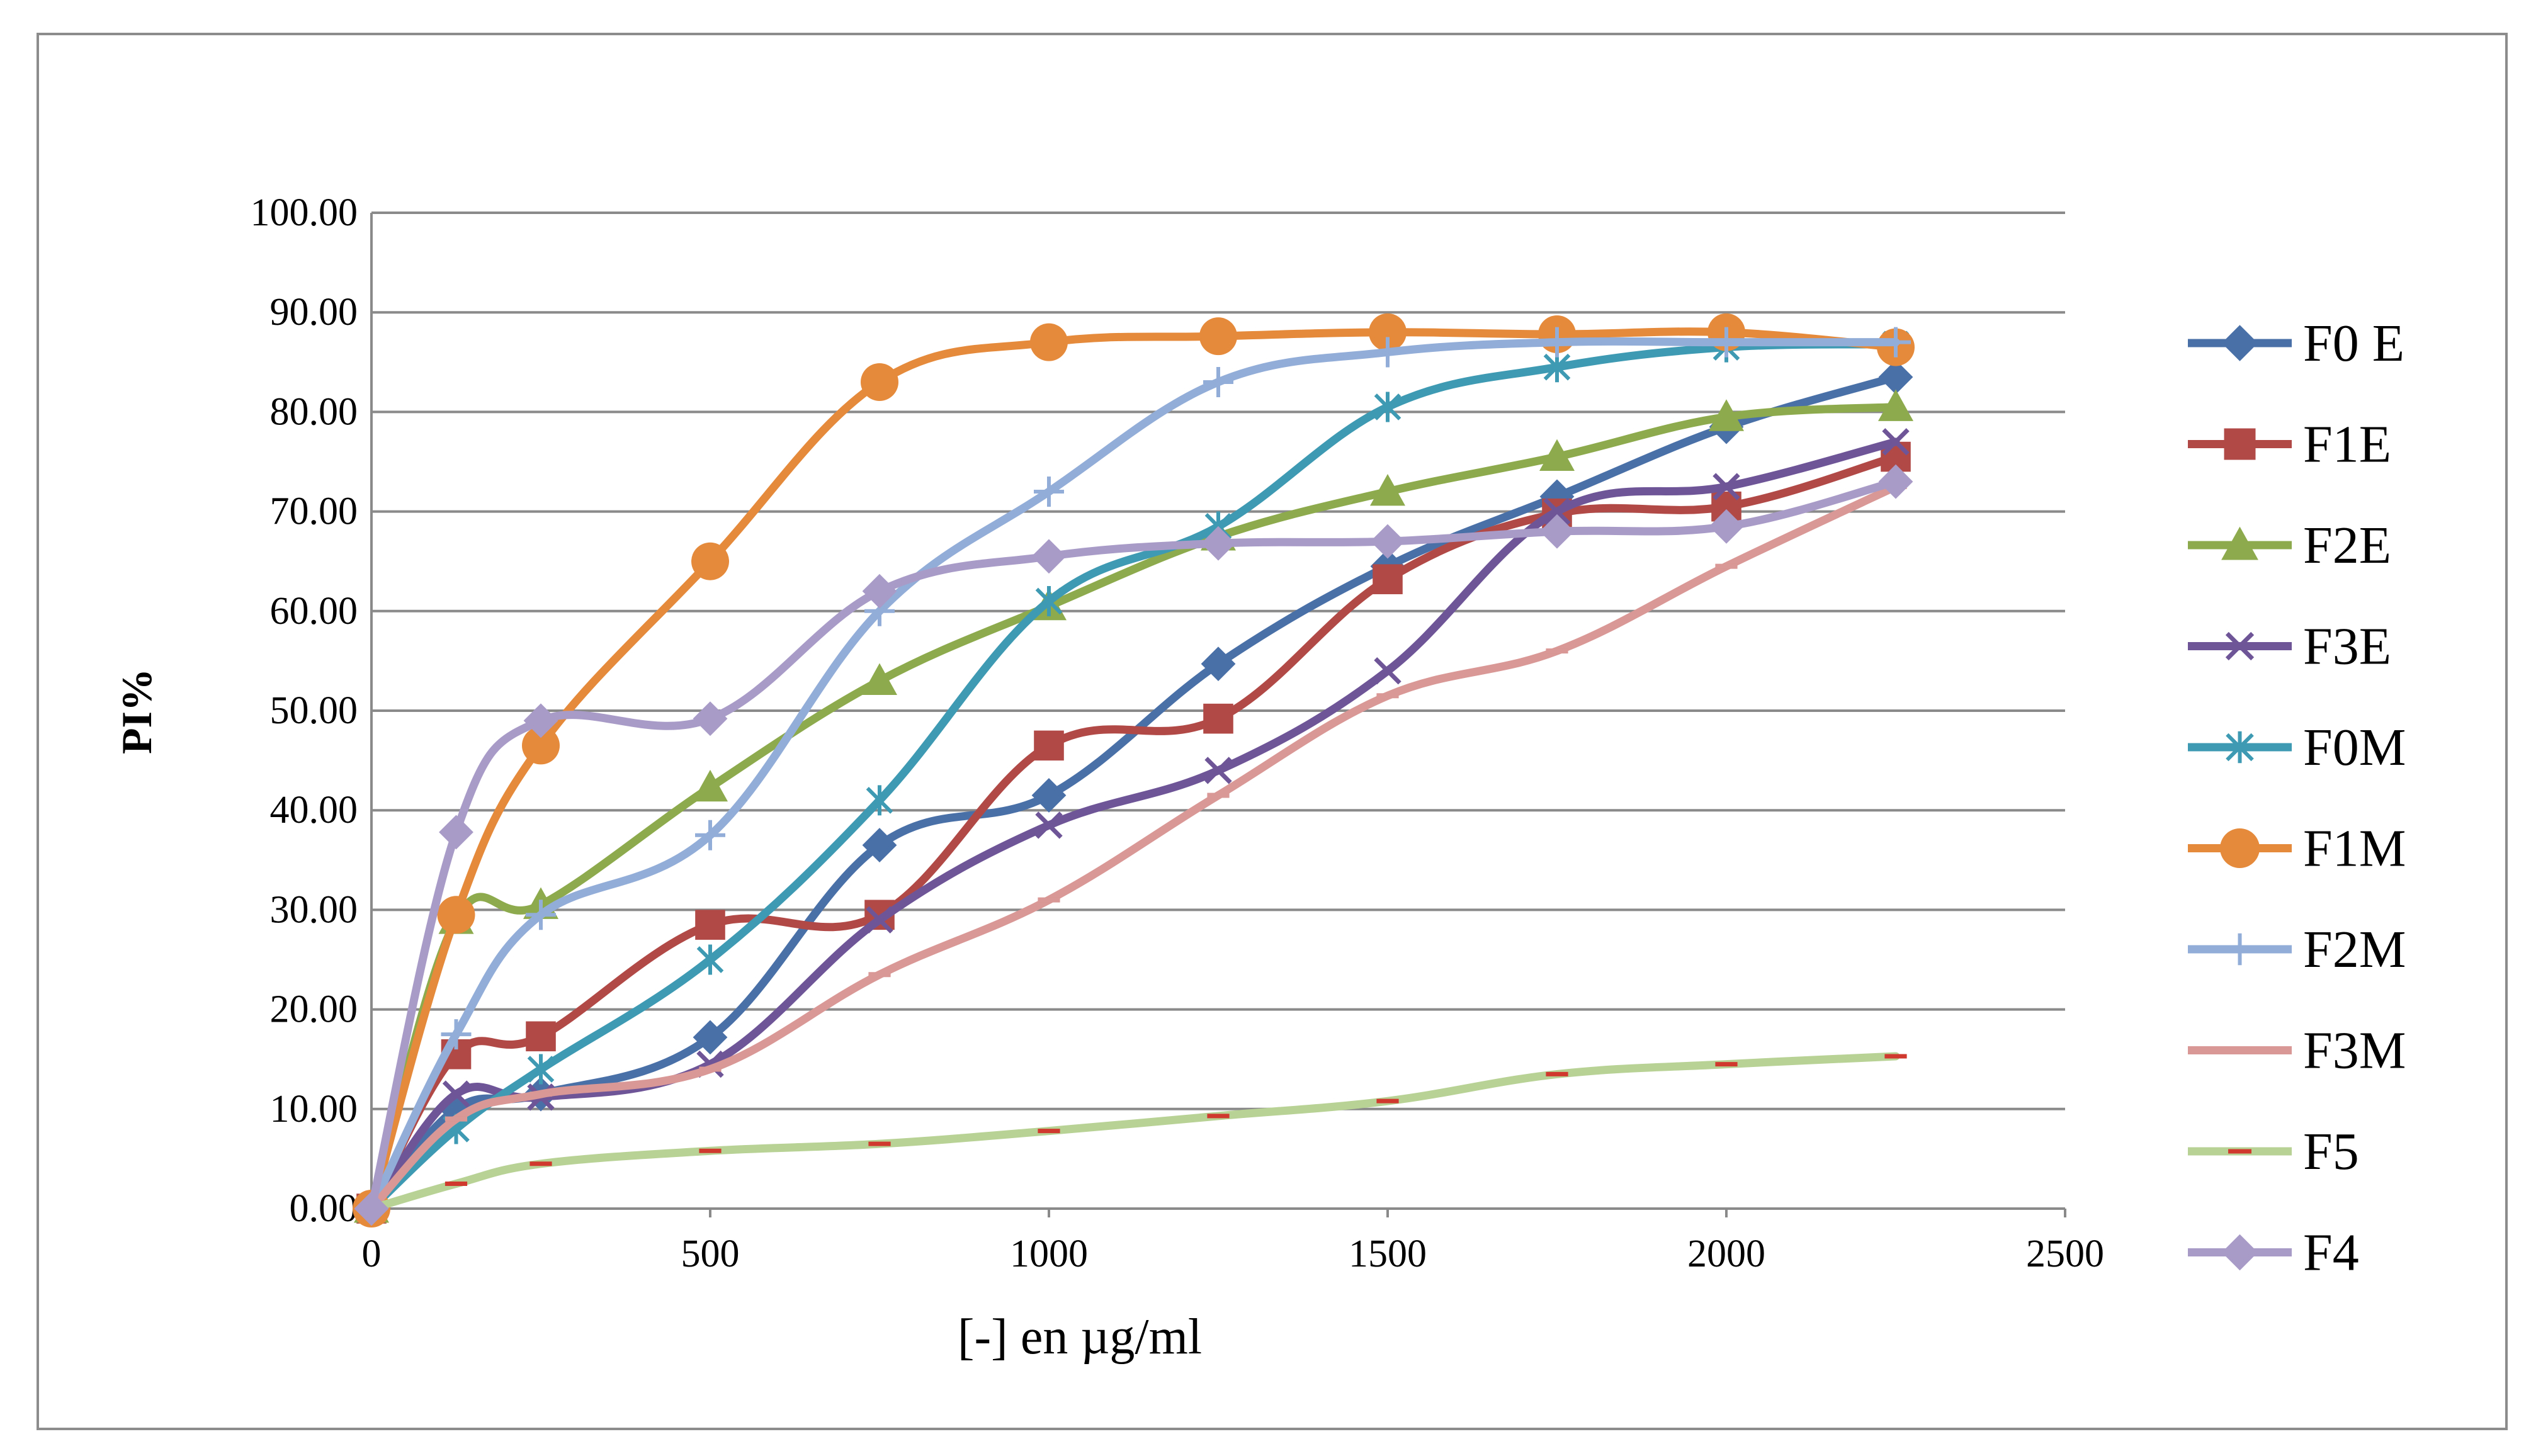 The width and height of the screenshot is (2548, 1456). I want to click on legend-label: F5, so click(2331, 1151).